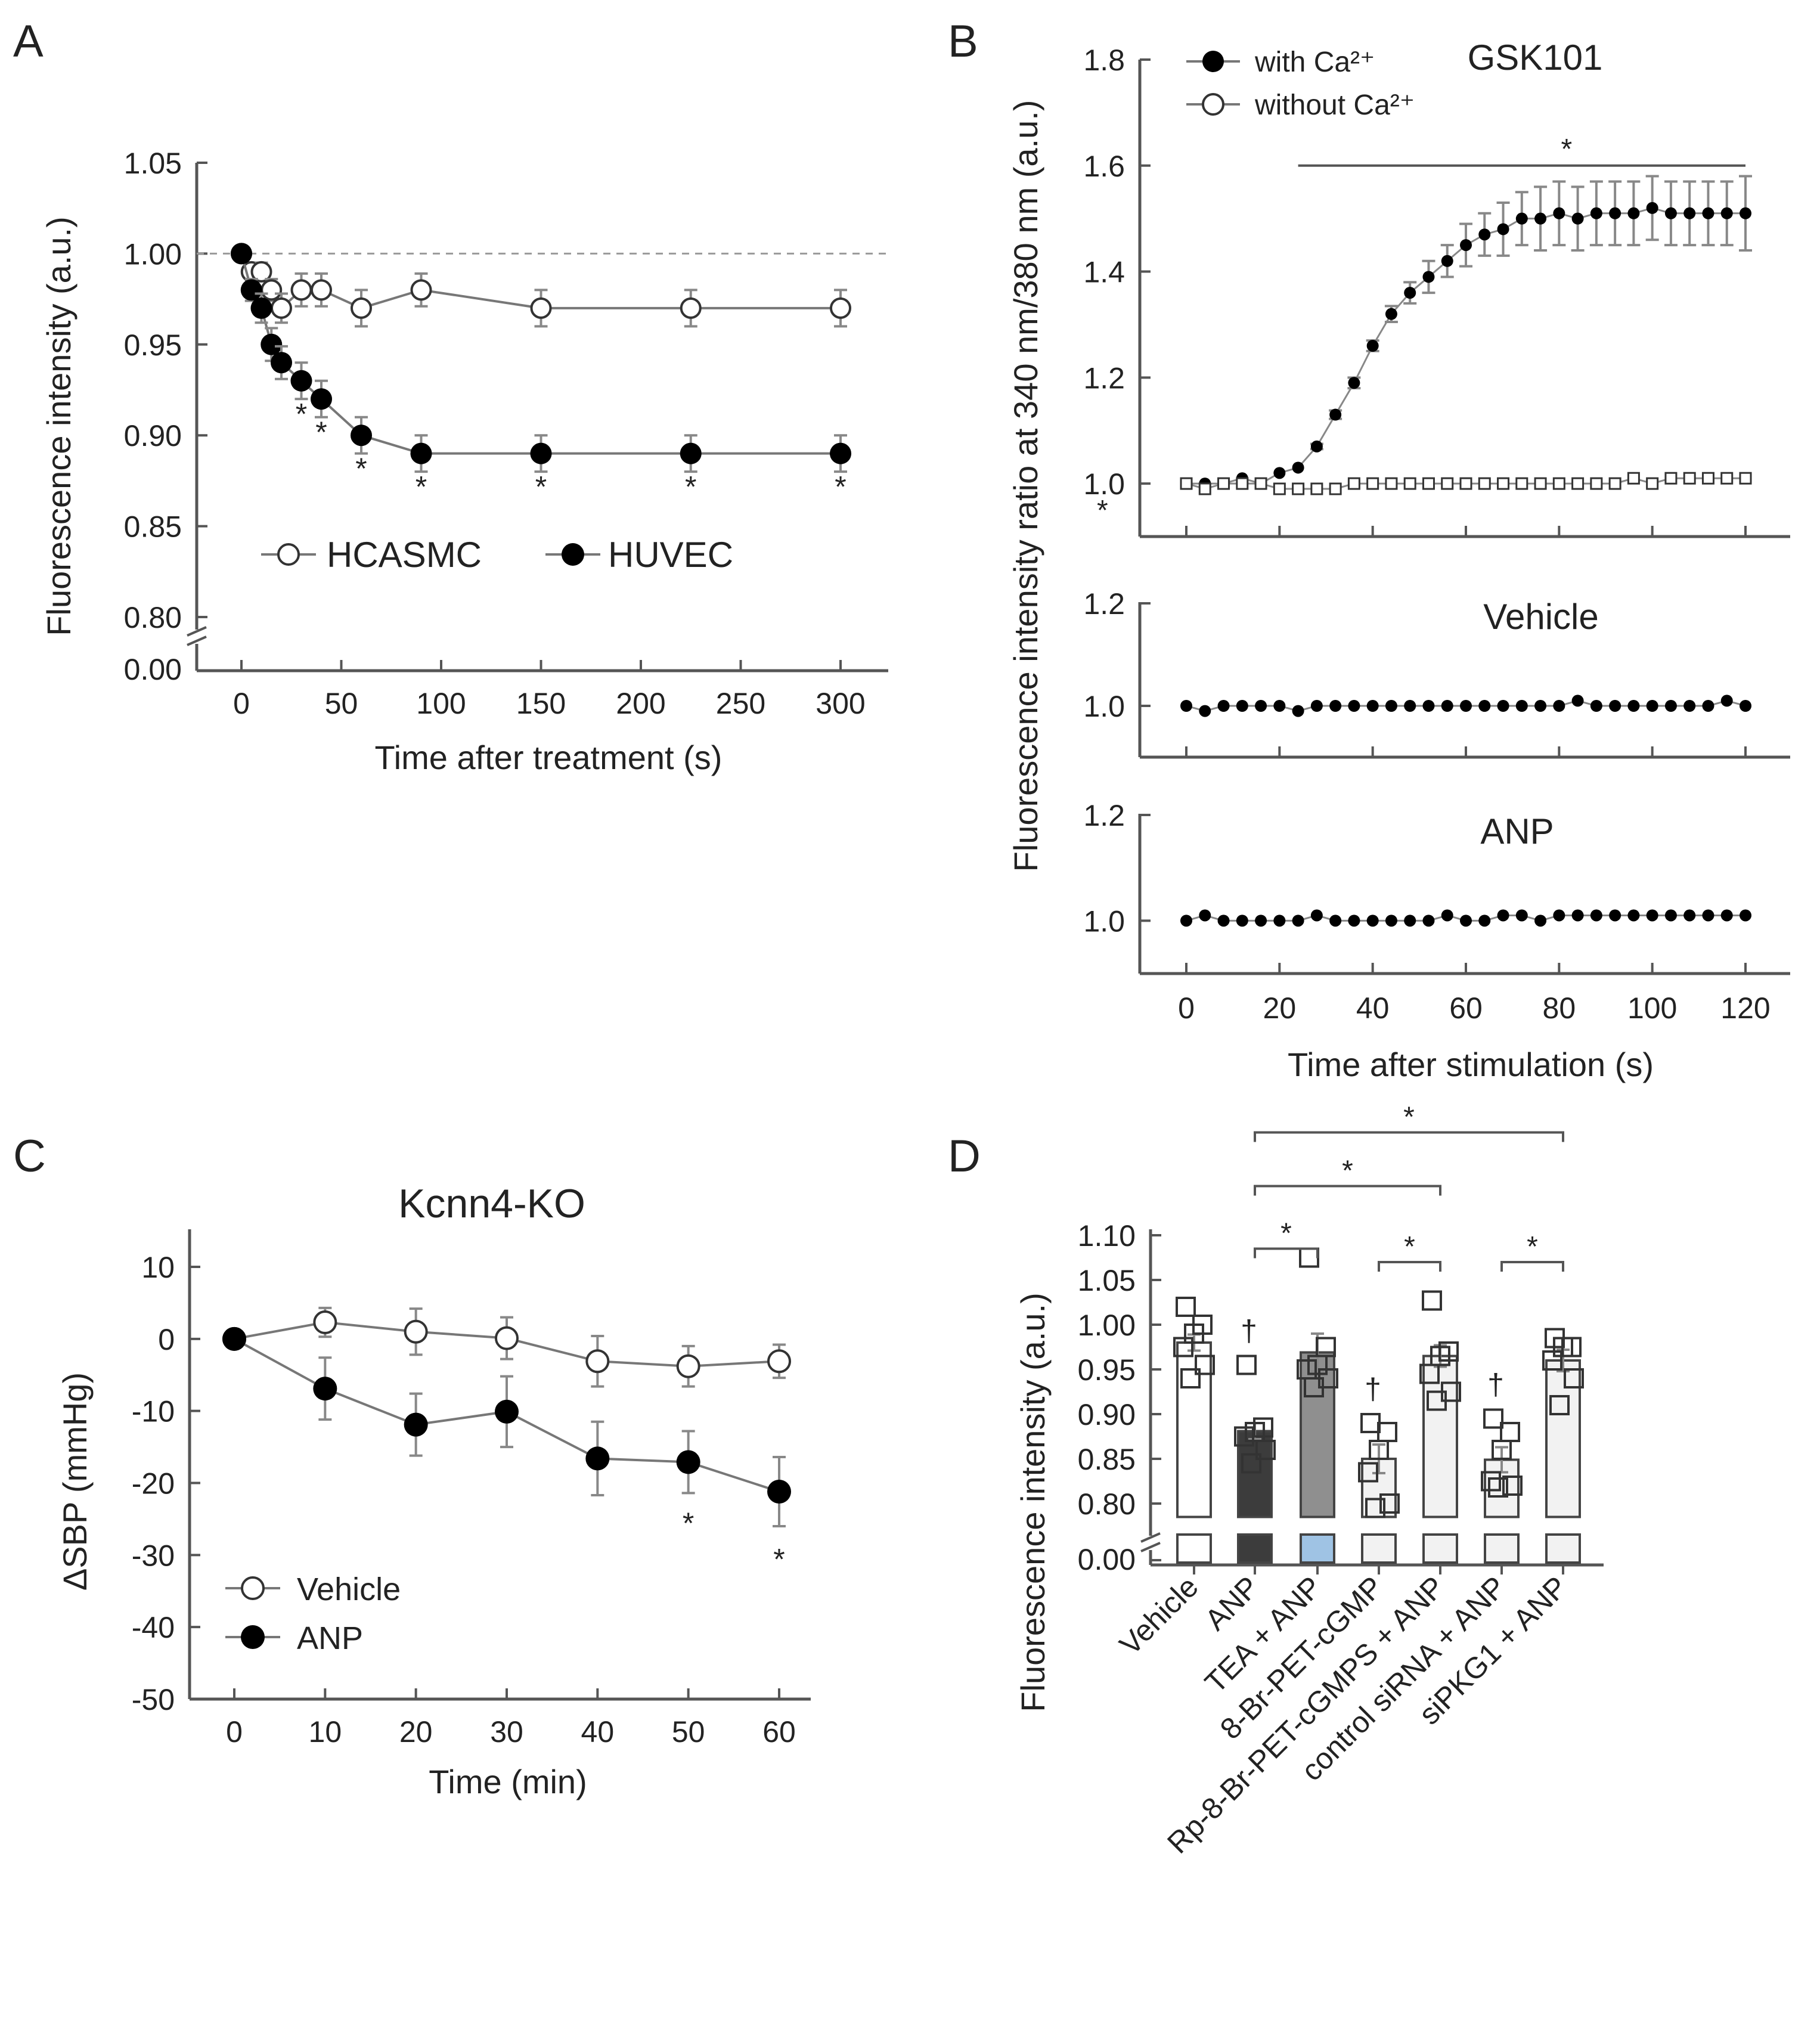  Describe the element at coordinates (75, 1481) in the screenshot. I see `panel-c-y-axis-label: ΔSBP (mmHg)` at that location.